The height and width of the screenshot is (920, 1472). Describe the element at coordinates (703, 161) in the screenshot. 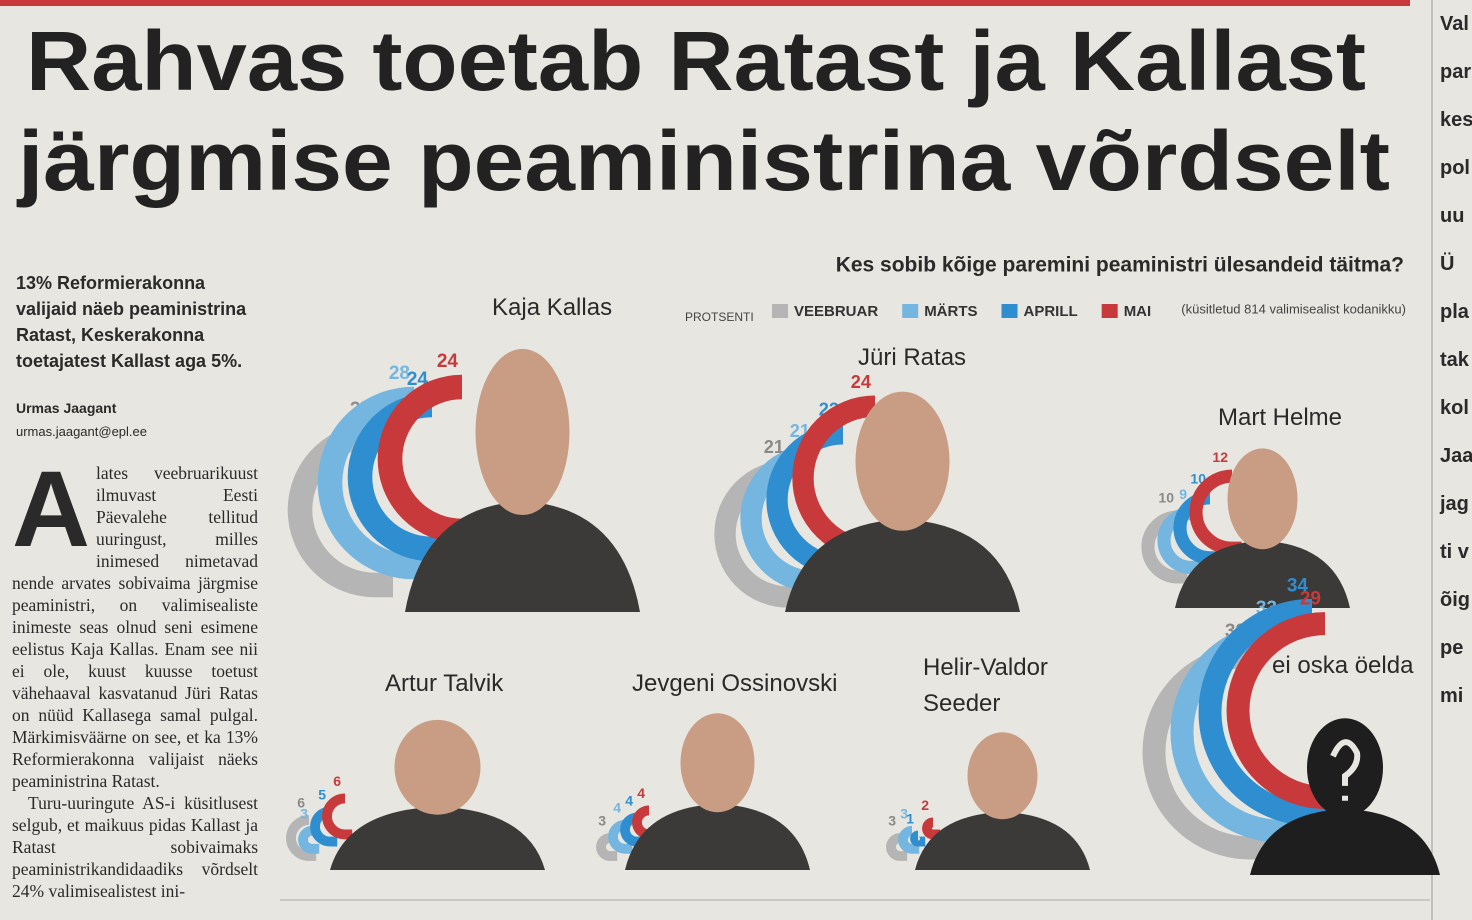

I see `headline: järgmise peaministrina võrdselt` at that location.